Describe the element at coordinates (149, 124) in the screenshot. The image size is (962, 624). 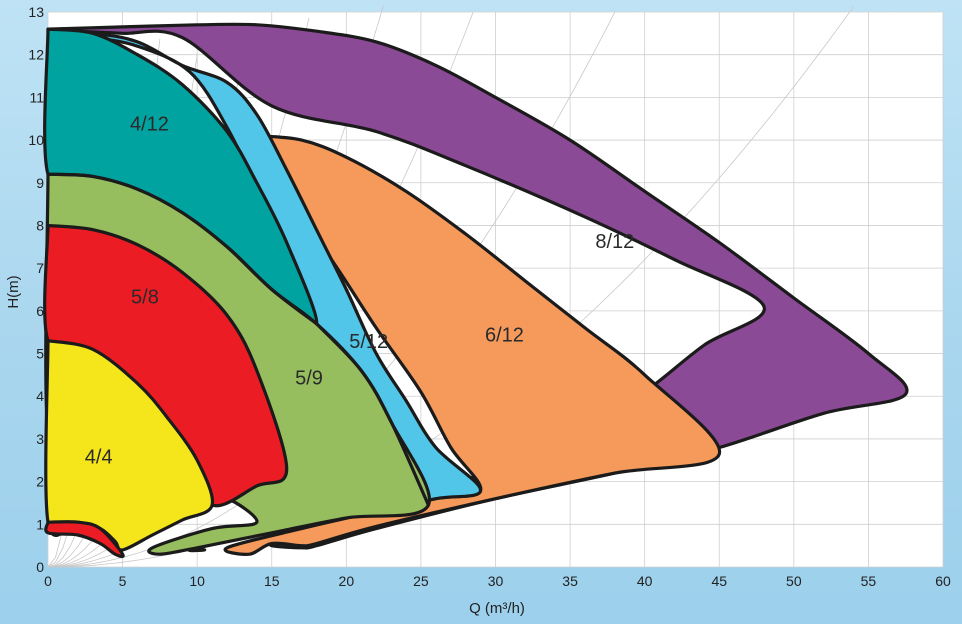
I see `region-label-4-12: 4/12` at that location.